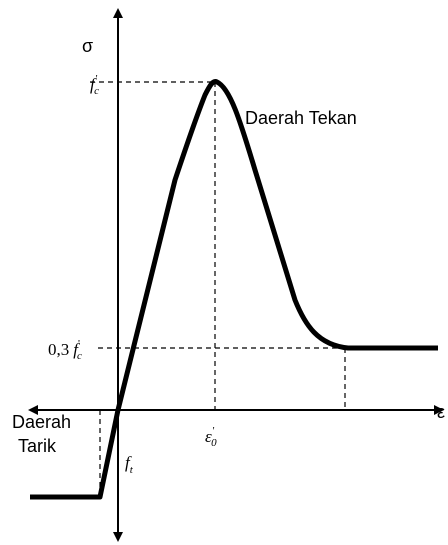 This screenshot has width=448, height=545. What do you see at coordinates (41, 422) in the screenshot?
I see `tension-region: Daerah` at bounding box center [41, 422].